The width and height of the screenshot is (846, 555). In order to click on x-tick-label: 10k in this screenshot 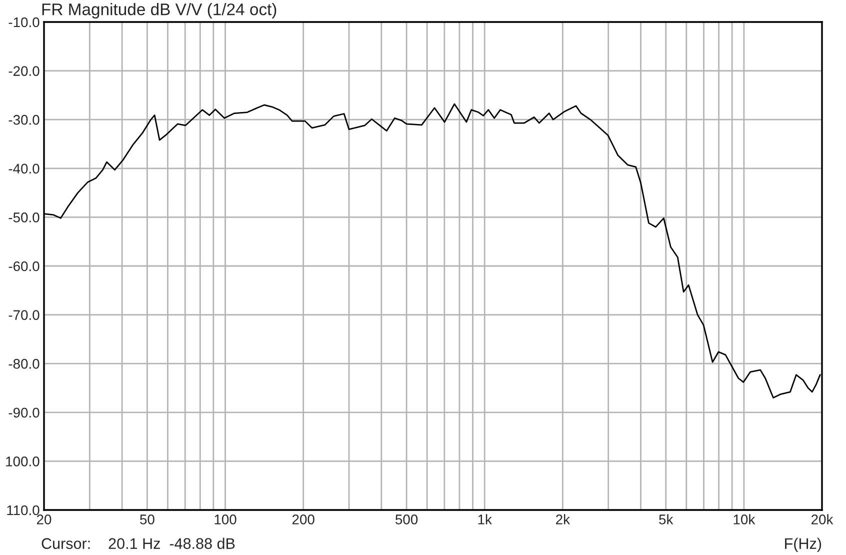, I will do `click(745, 519)`.